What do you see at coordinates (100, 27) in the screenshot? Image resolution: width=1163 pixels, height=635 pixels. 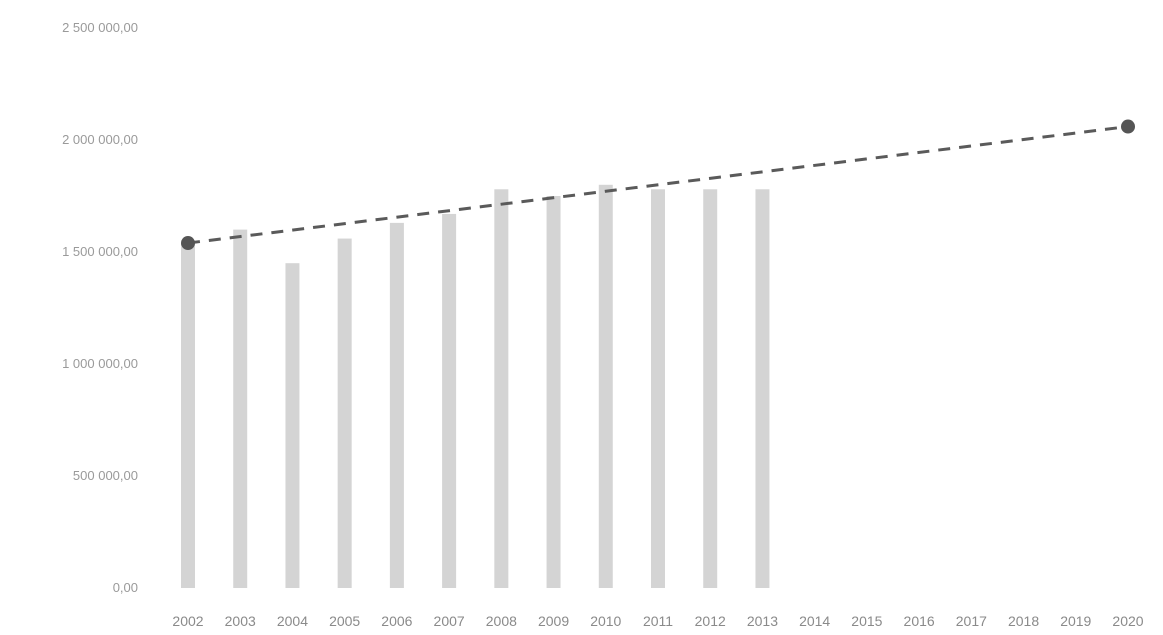 I see `y-tick-label: 2 500 000,00` at bounding box center [100, 27].